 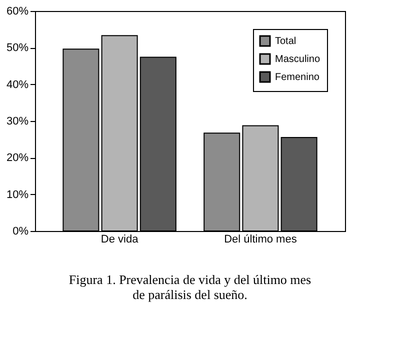 What do you see at coordinates (17, 194) in the screenshot?
I see `y-tick-label: 10%` at bounding box center [17, 194].